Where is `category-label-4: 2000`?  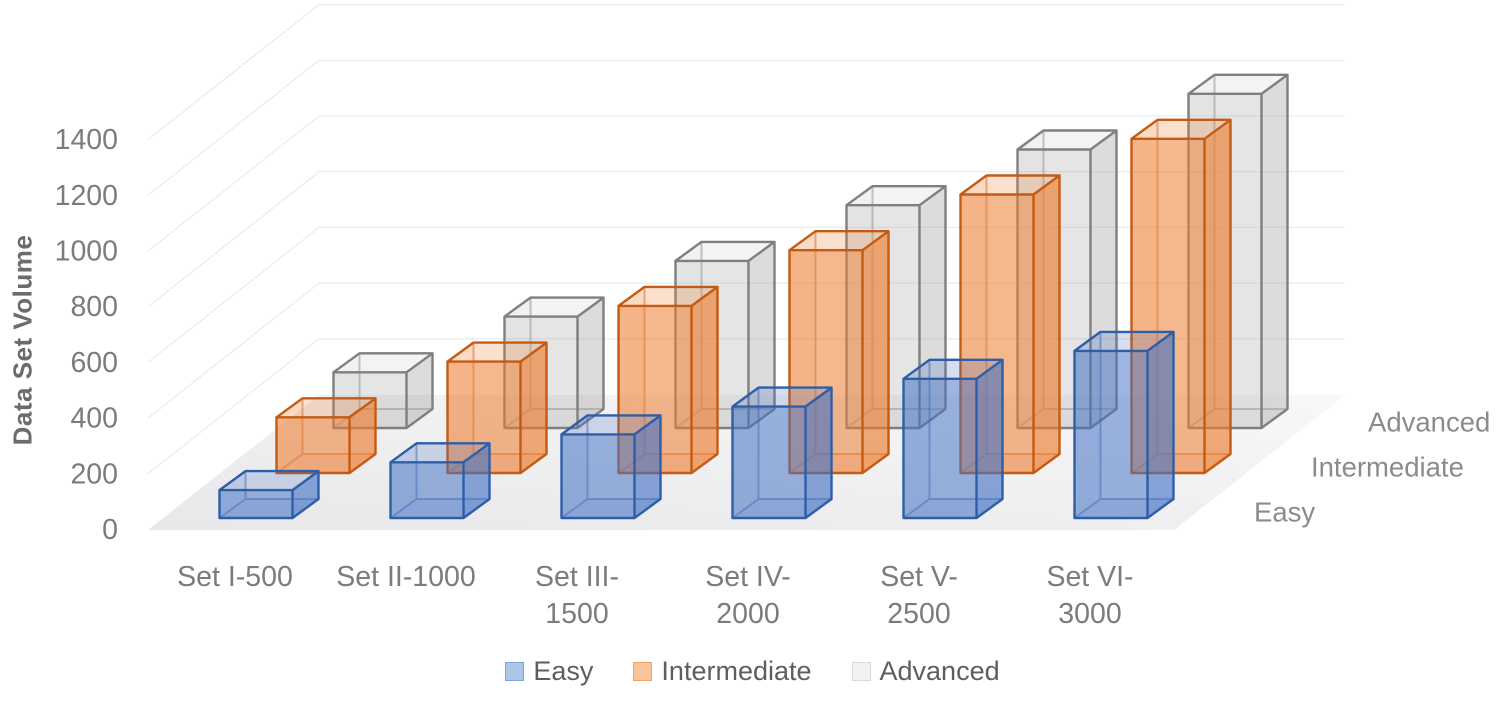 category-label-4: 2000 is located at coordinates (747, 614).